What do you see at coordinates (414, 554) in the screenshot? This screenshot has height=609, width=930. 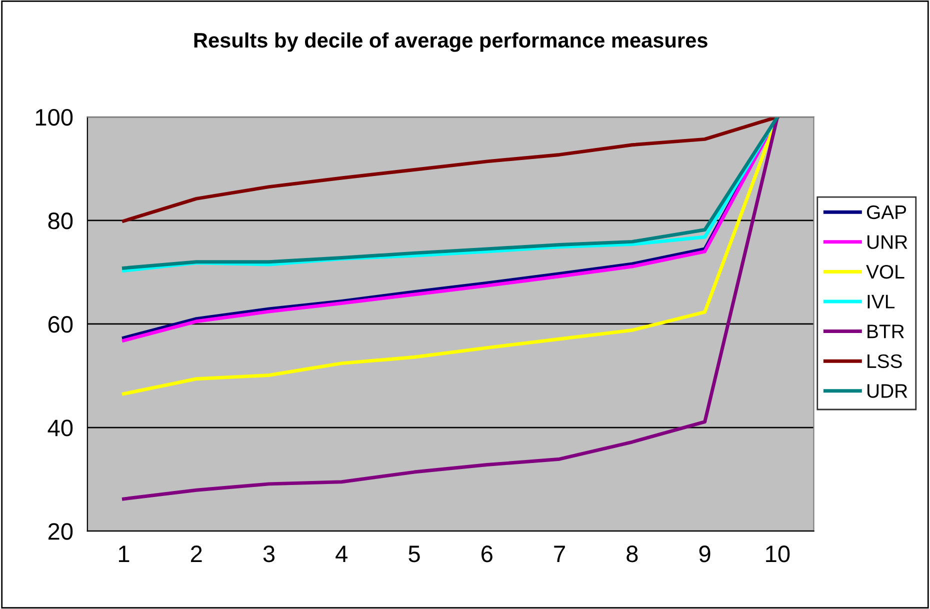 I see `x-tick-label: 5` at bounding box center [414, 554].